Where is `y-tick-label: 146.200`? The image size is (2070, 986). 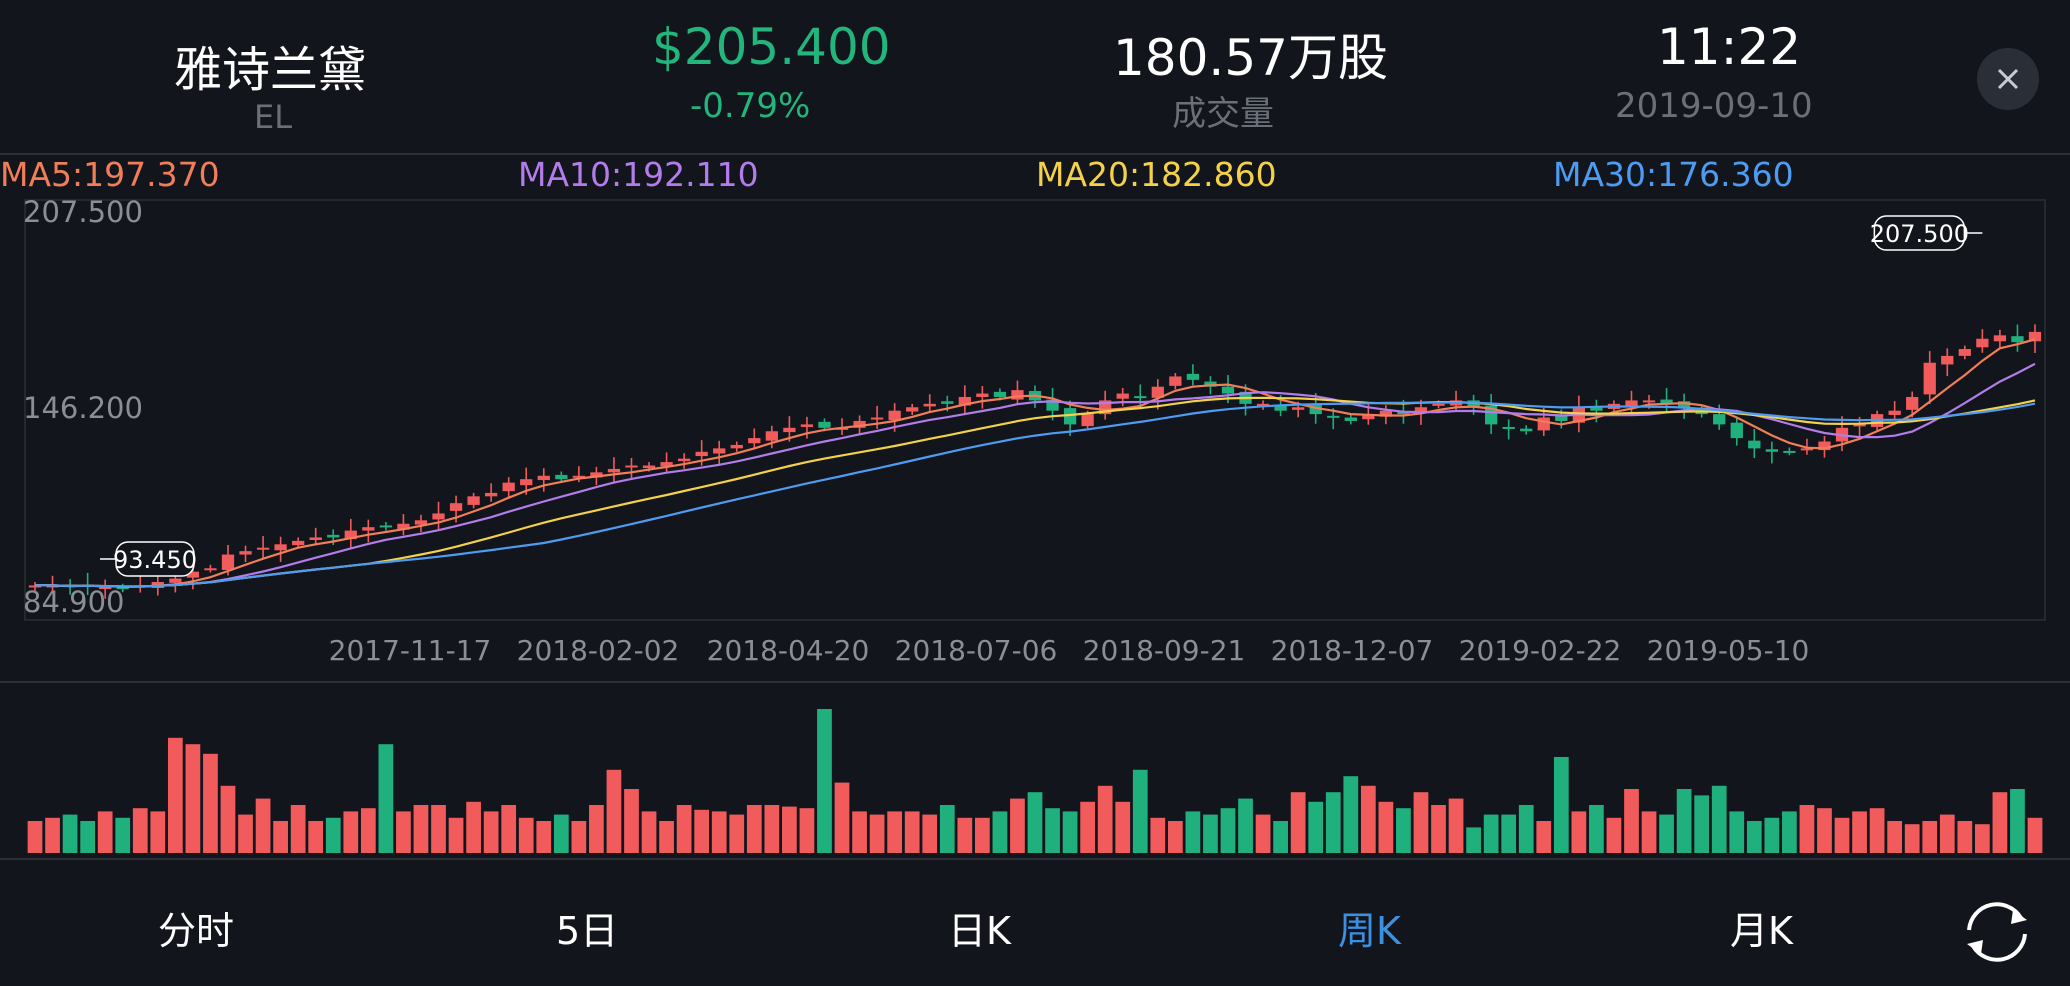 y-tick-label: 146.200 is located at coordinates (83, 408).